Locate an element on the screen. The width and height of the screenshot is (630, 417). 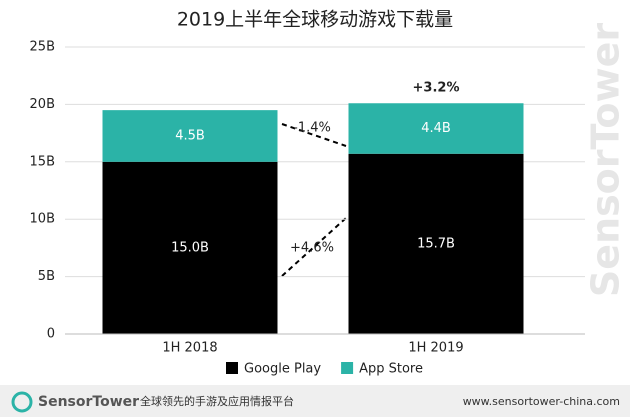
y-tick-label: 25B is located at coordinates (42, 47).